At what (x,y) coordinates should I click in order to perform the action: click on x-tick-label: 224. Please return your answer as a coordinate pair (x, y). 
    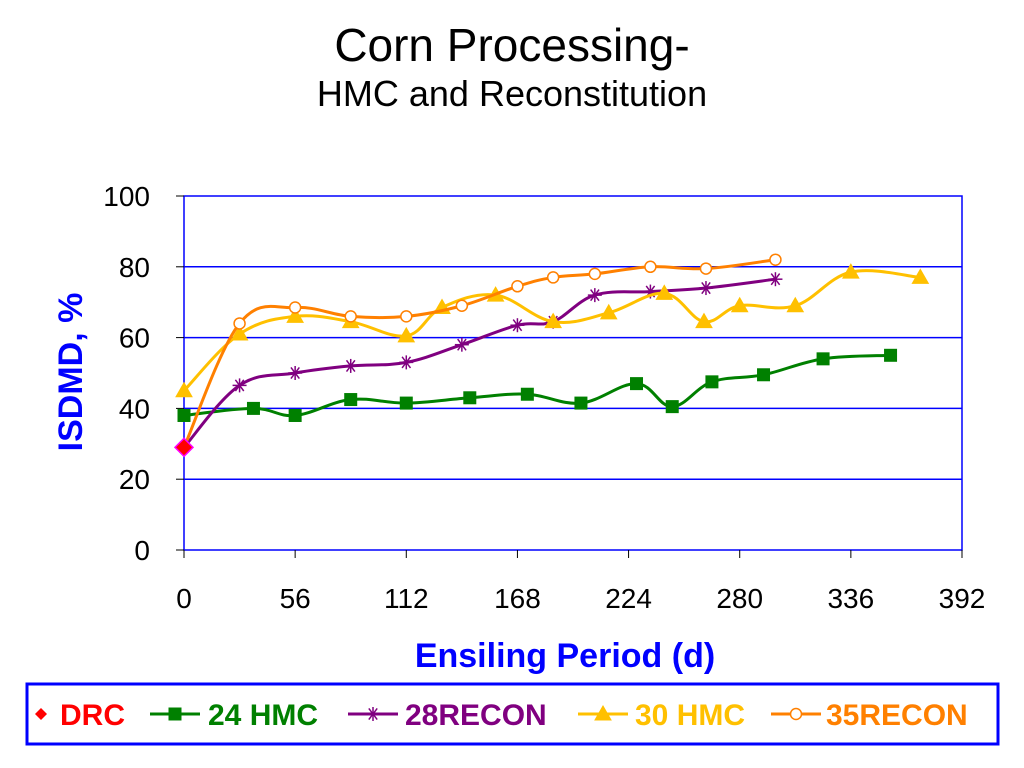
    Looking at the image, I should click on (628, 598).